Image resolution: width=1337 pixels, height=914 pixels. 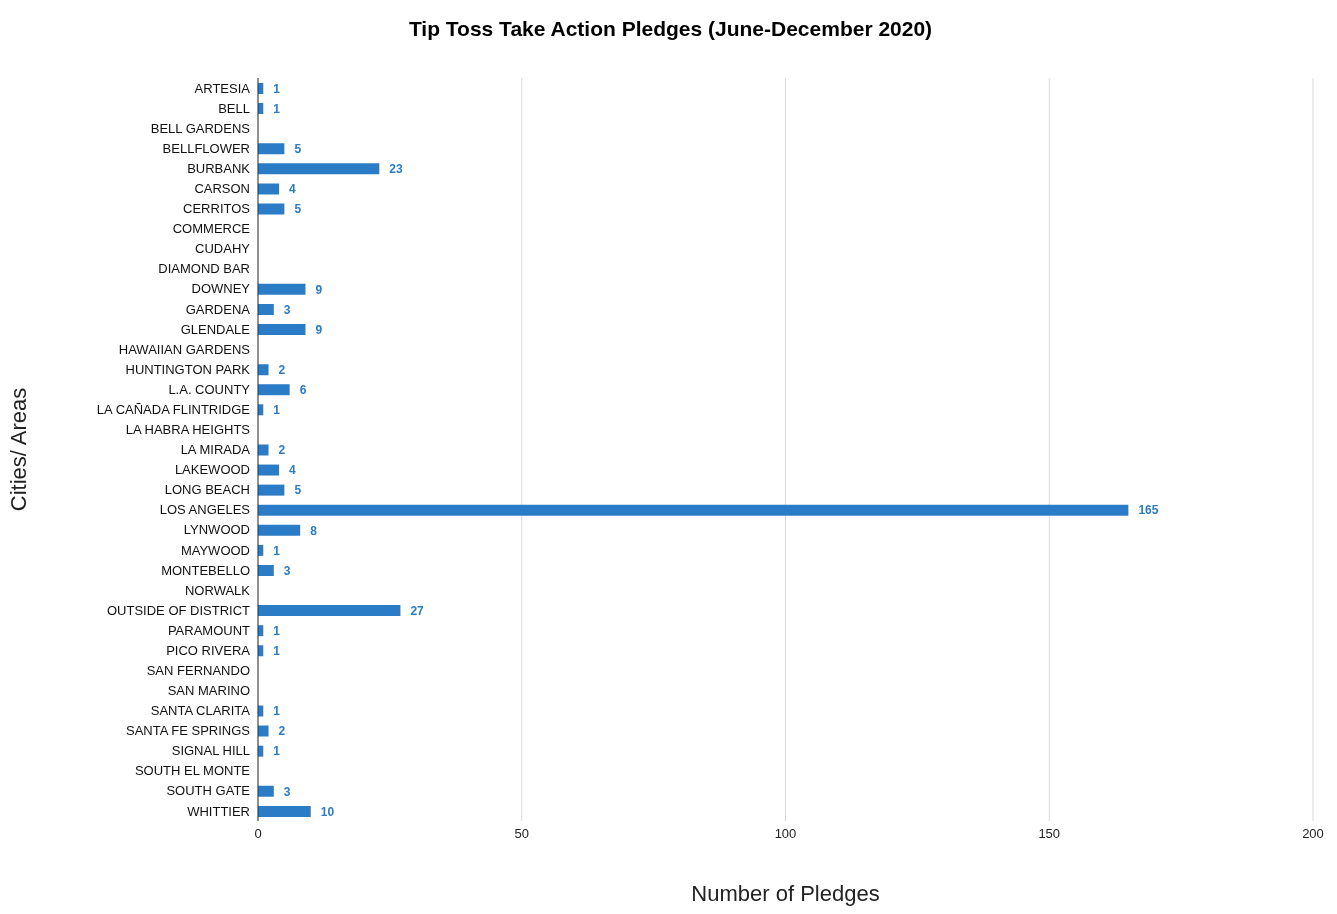 What do you see at coordinates (208, 691) in the screenshot?
I see `y-tick-label: SAN MARINO` at bounding box center [208, 691].